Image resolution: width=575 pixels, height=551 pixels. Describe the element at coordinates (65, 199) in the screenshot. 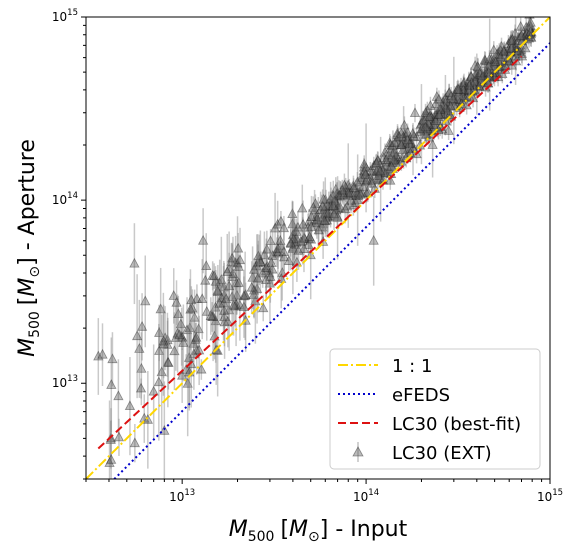

I see `y-tick-label: 1014` at that location.